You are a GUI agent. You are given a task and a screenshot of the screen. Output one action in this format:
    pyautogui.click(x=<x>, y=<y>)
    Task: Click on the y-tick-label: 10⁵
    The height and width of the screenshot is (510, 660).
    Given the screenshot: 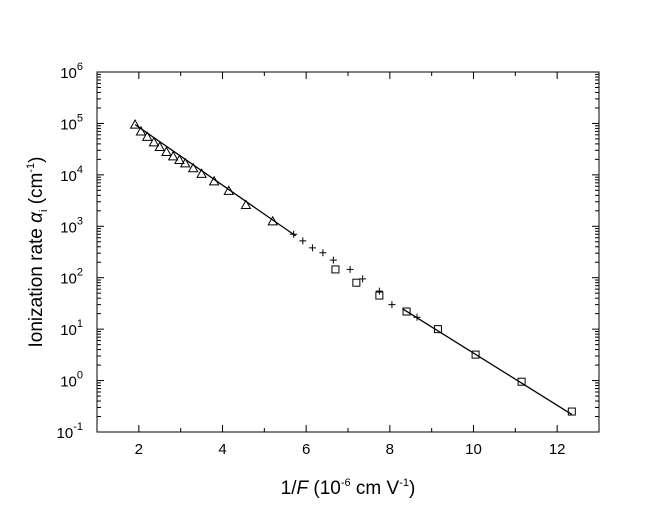 What is the action you would take?
    pyautogui.click(x=71, y=122)
    